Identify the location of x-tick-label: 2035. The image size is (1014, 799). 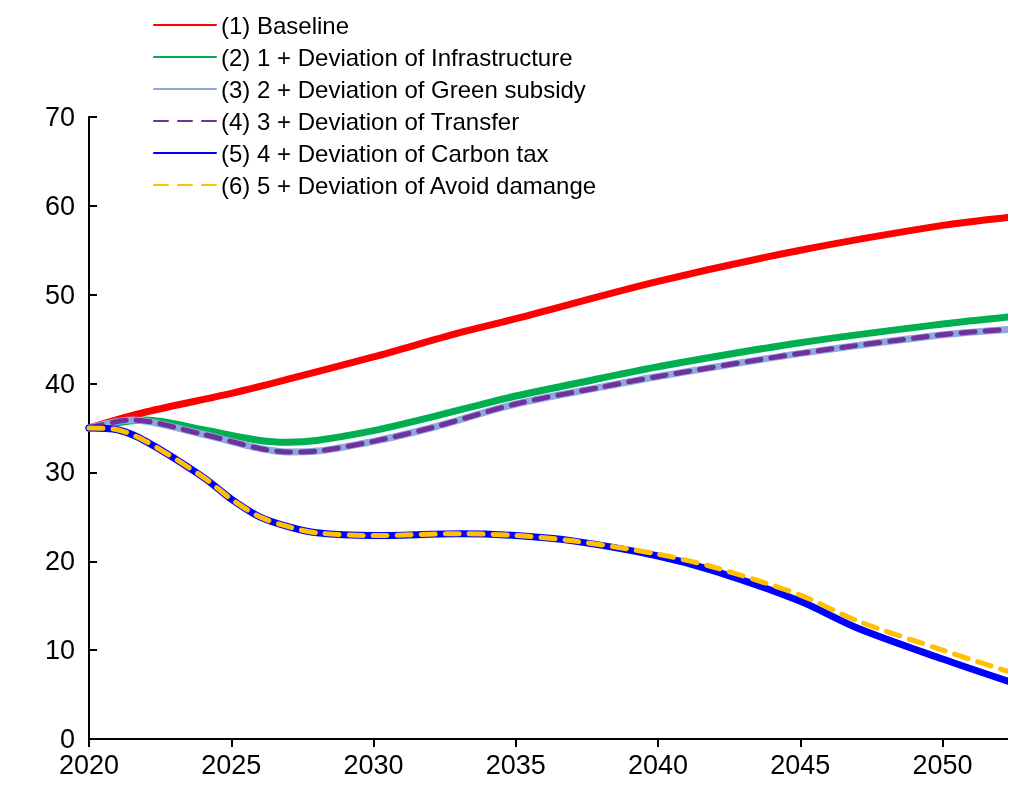
(515, 764).